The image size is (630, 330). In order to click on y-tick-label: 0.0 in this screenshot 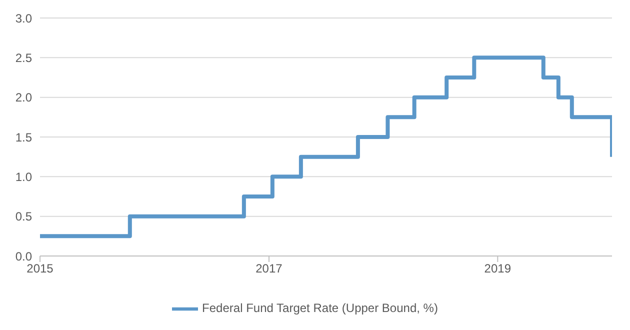, I will do `click(23, 256)`.